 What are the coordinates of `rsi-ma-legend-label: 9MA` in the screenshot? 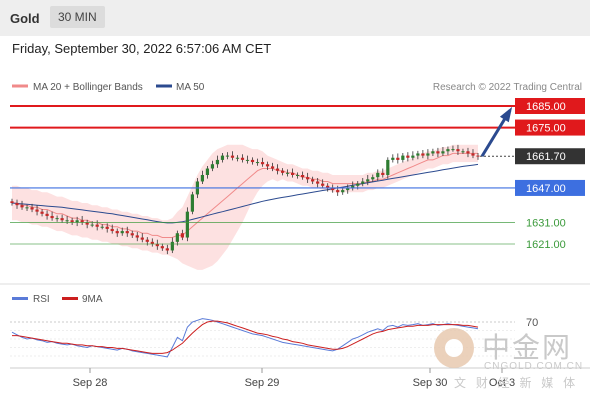 It's located at (92, 299).